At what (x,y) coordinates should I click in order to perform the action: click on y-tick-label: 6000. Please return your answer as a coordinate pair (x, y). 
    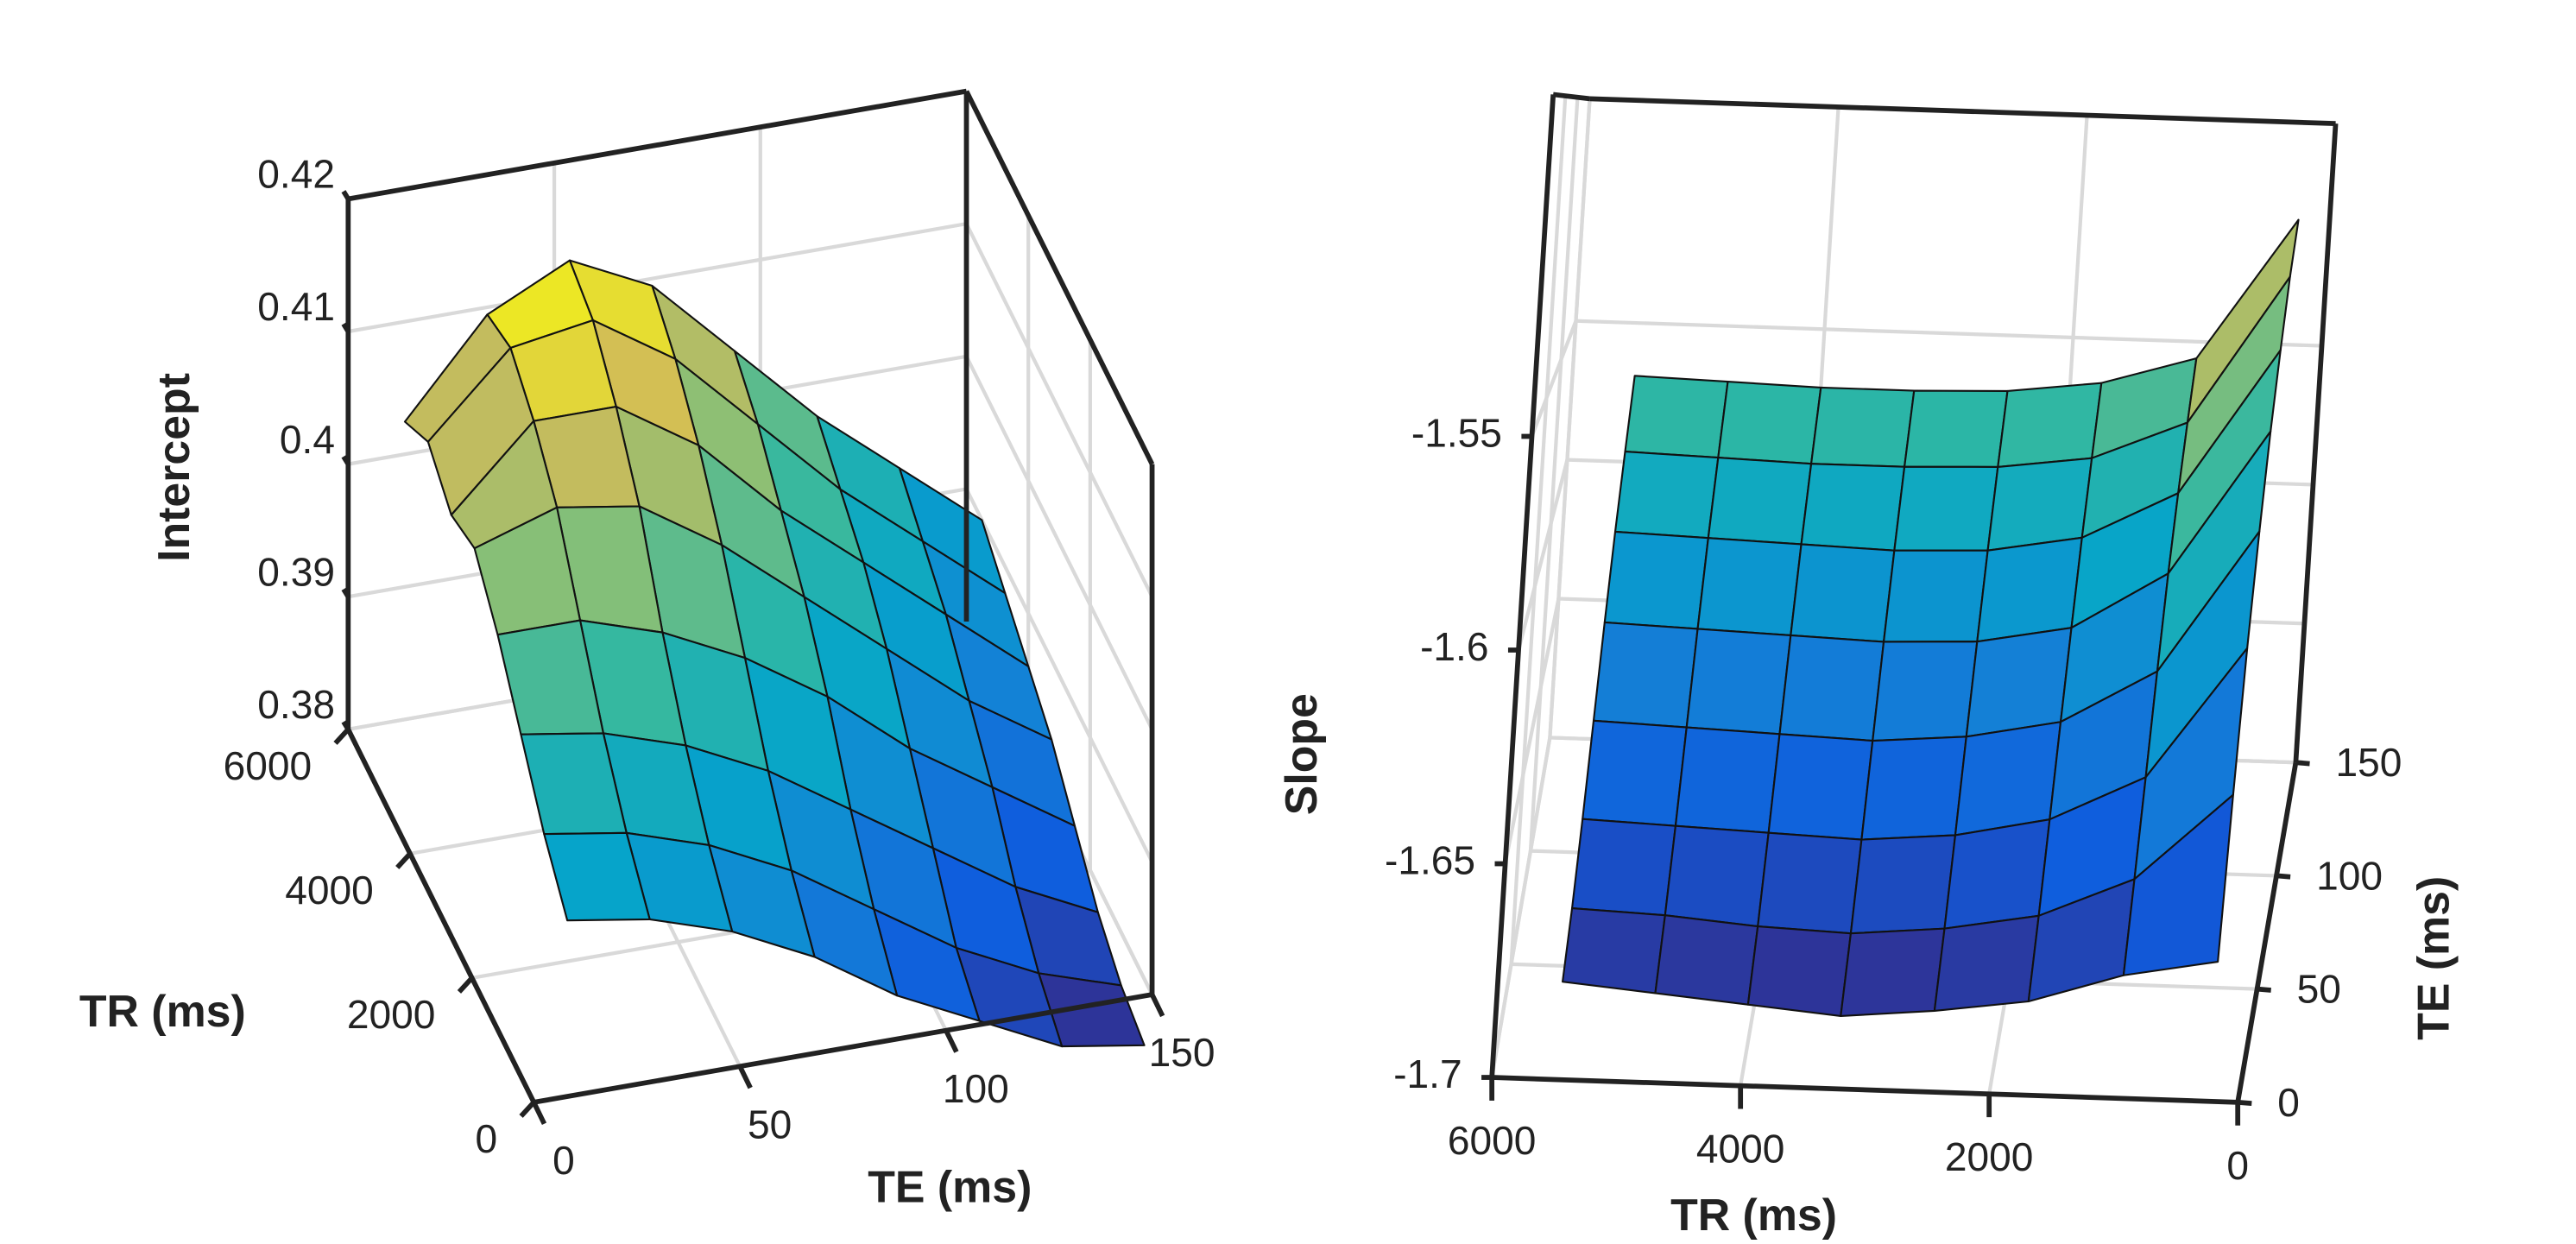
    Looking at the image, I should click on (268, 765).